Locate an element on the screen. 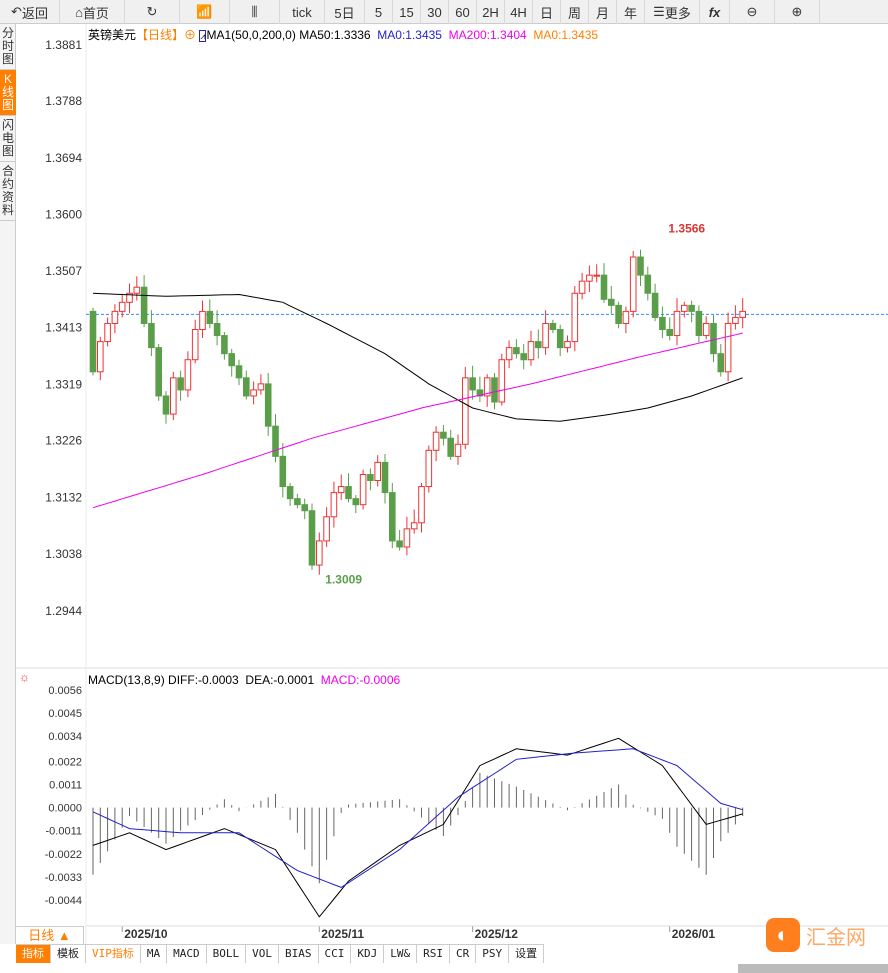 The height and width of the screenshot is (973, 888). back-arrow-icon: ↶ is located at coordinates (16, 11).